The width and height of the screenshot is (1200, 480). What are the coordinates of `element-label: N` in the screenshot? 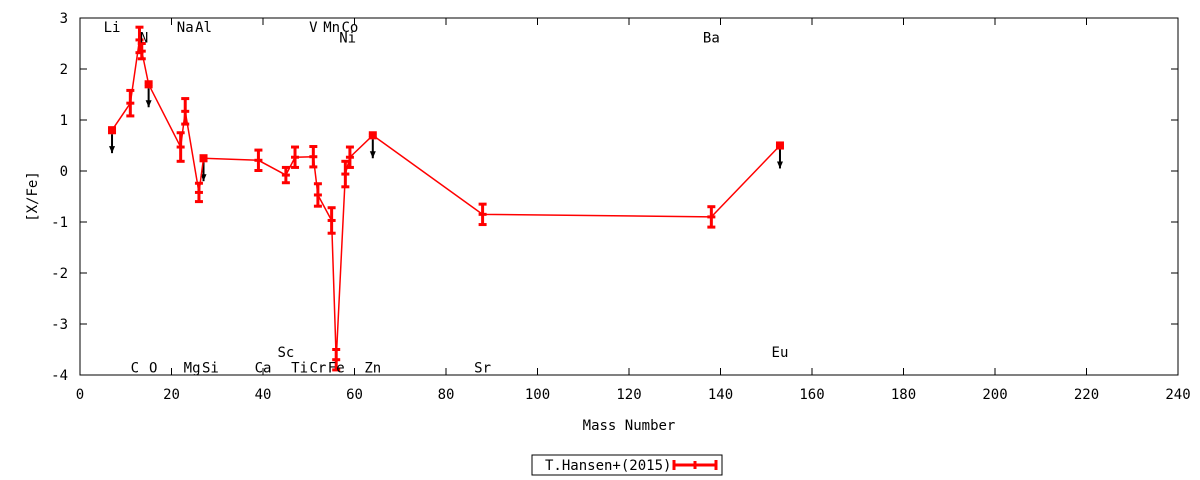 It's located at (144, 38).